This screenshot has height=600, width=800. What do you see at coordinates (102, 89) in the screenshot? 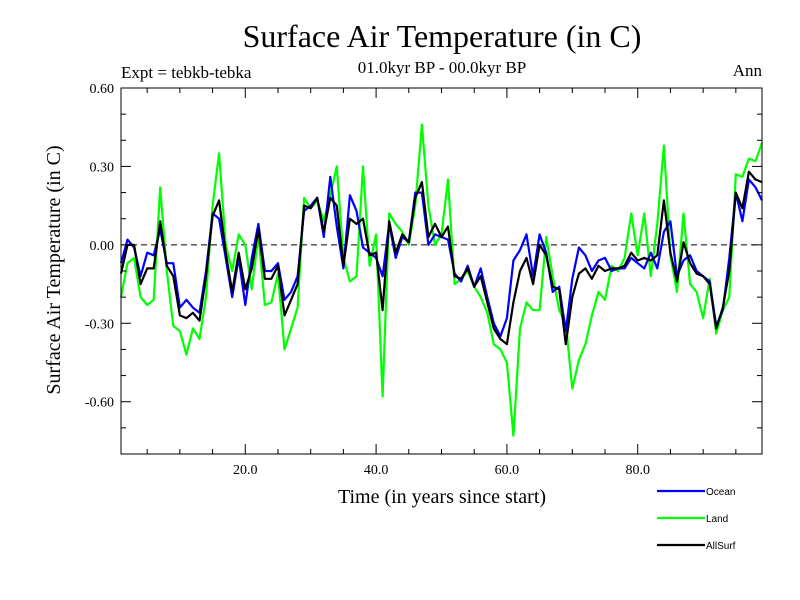
I see `y-tick-label: 0.60` at bounding box center [102, 89].